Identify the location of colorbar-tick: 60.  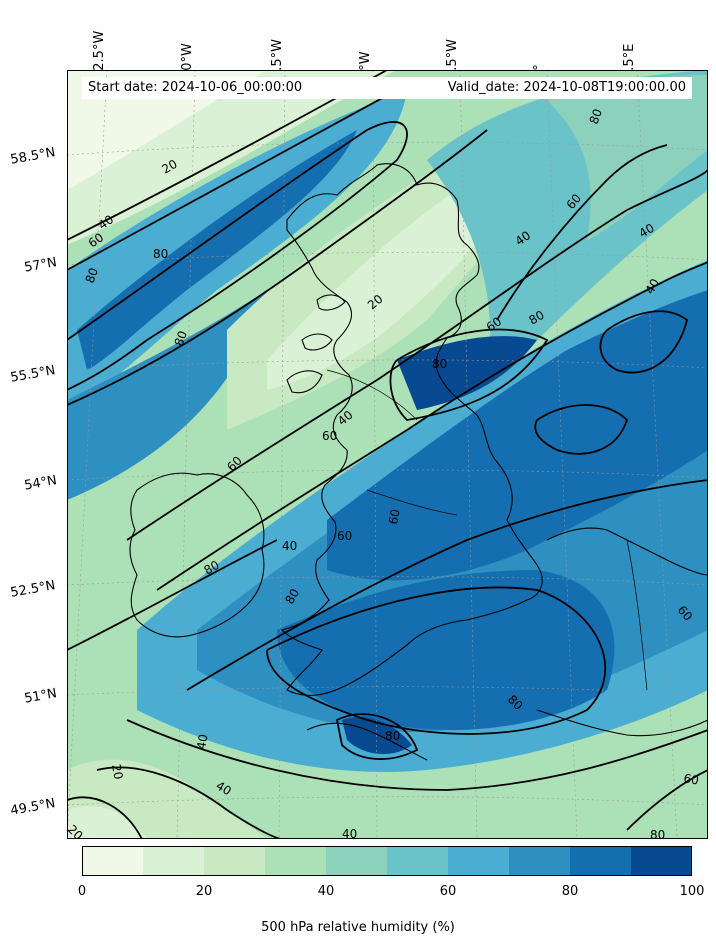
(448, 891).